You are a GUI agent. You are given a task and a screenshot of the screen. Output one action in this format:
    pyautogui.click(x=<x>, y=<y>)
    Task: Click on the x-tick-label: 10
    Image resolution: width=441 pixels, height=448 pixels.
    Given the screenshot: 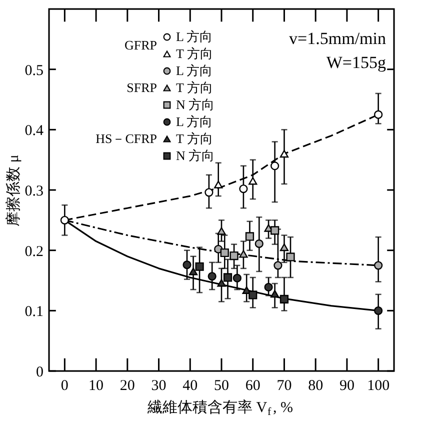 What is the action you would take?
    pyautogui.click(x=96, y=386)
    